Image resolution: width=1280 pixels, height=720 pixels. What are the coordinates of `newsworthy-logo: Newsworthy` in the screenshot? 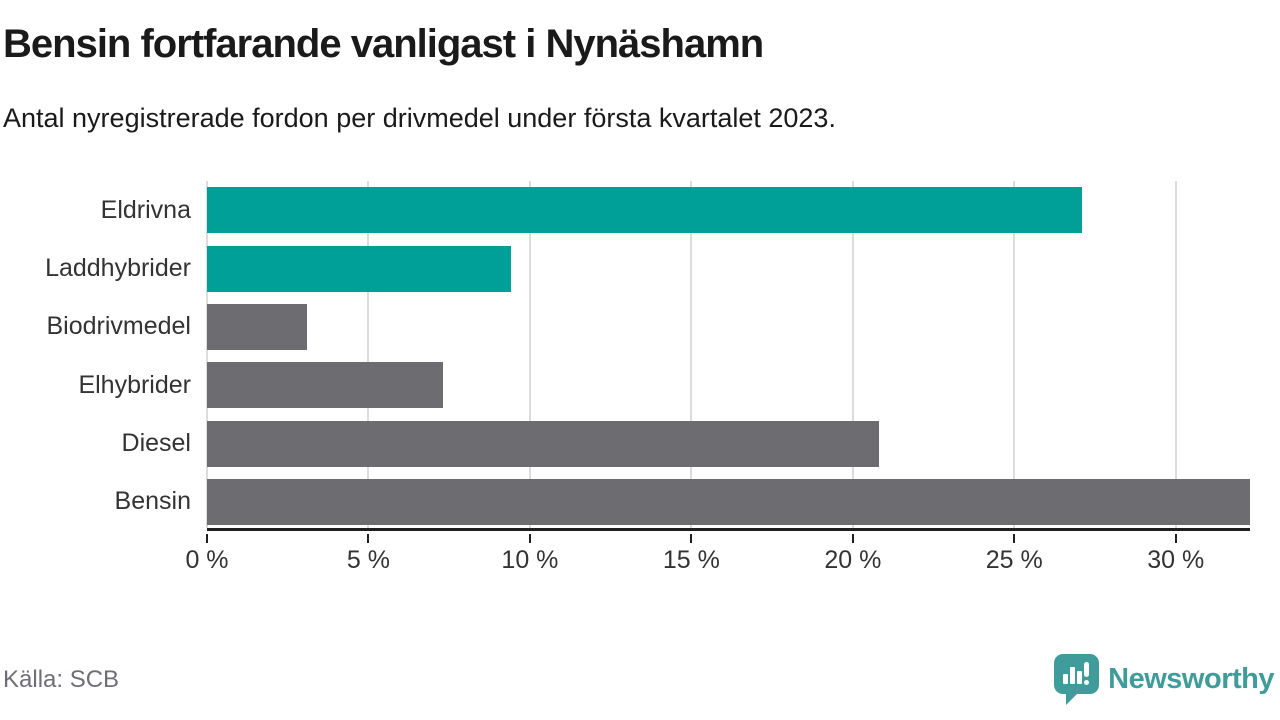 It's located at (1164, 679).